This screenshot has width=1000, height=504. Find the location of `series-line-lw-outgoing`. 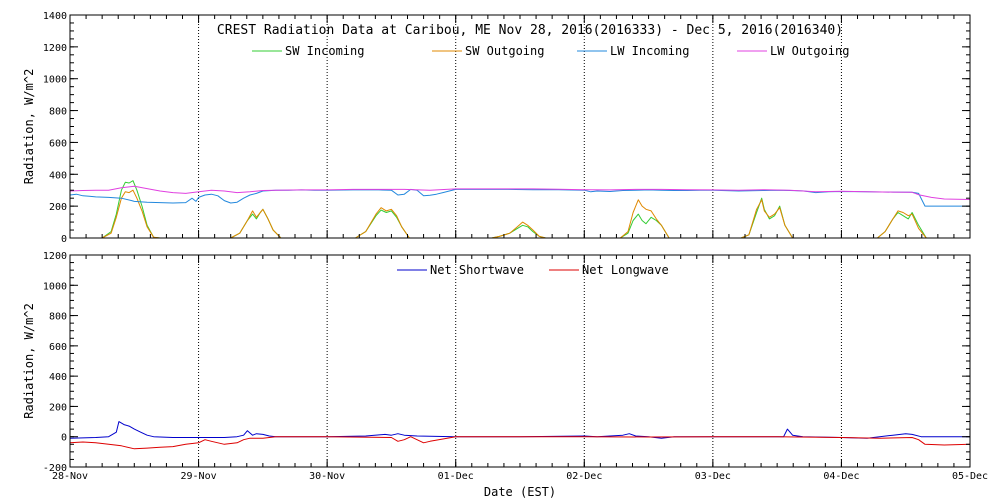

series-line-lw-outgoing is located at coordinates (520, 192).